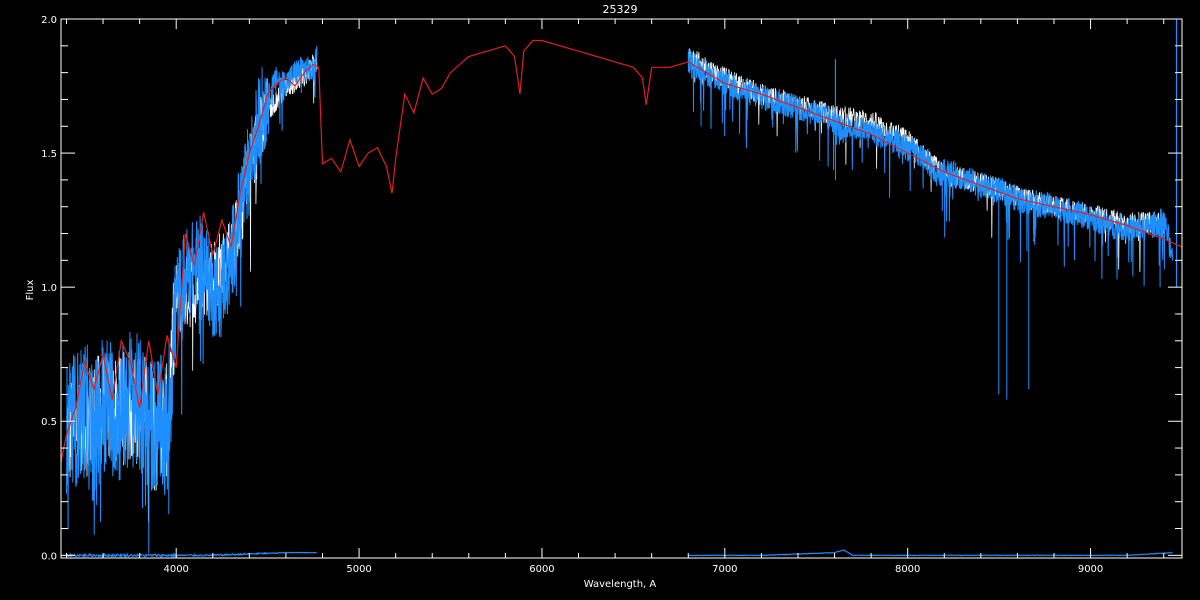 Image resolution: width=1200 pixels, height=600 pixels. Describe the element at coordinates (1090, 569) in the screenshot. I see `x-tick-label: 9000` at that location.